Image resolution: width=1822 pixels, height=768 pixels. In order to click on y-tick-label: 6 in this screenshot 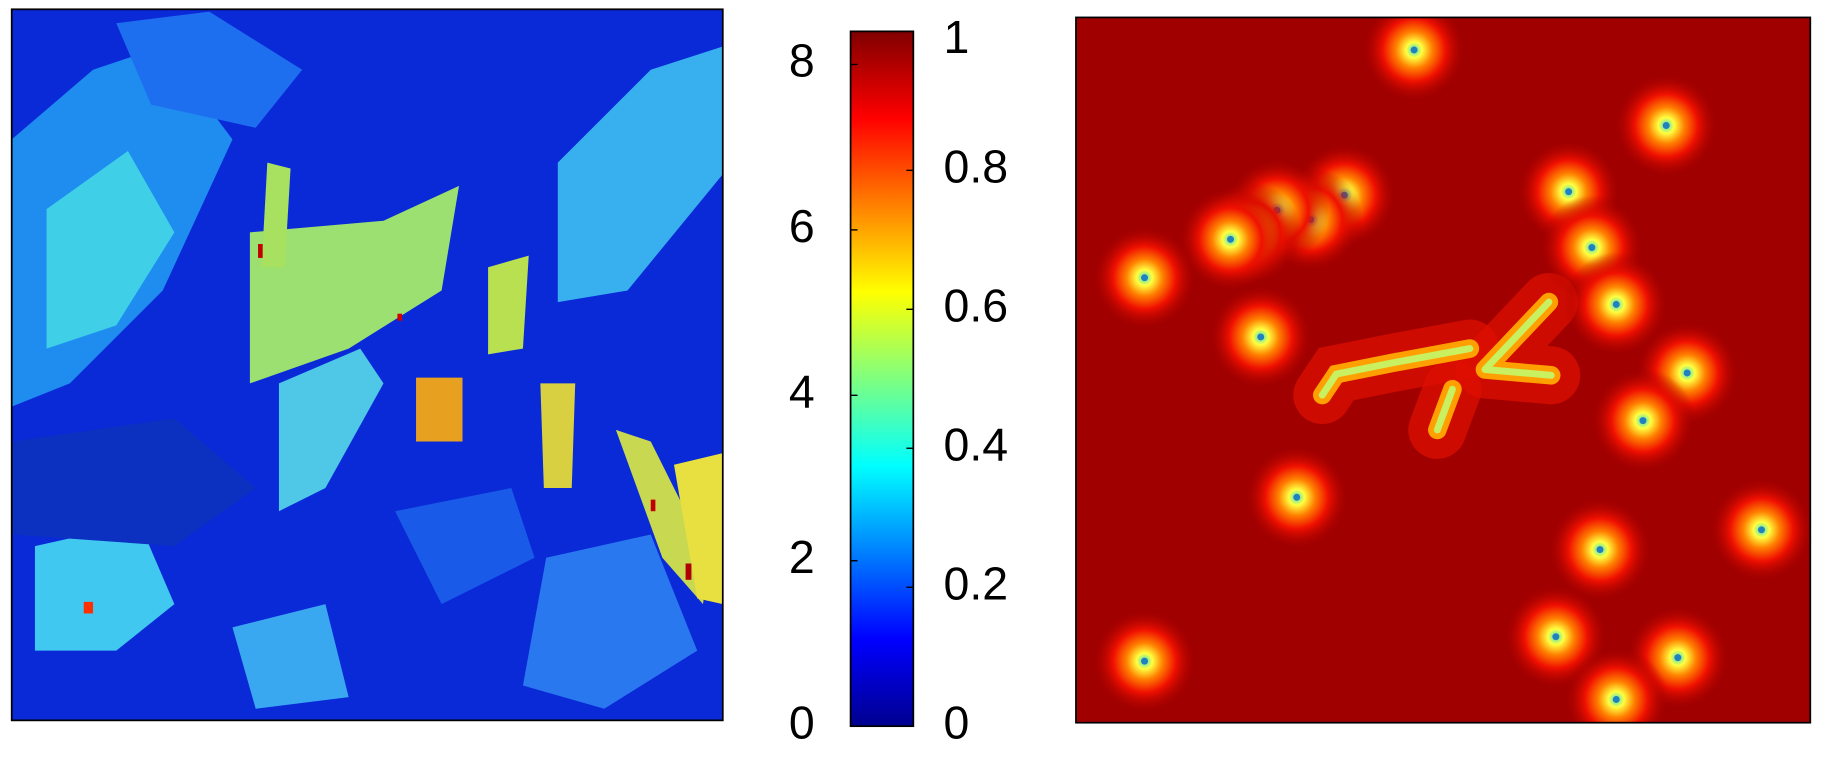, I will do `click(802, 226)`.